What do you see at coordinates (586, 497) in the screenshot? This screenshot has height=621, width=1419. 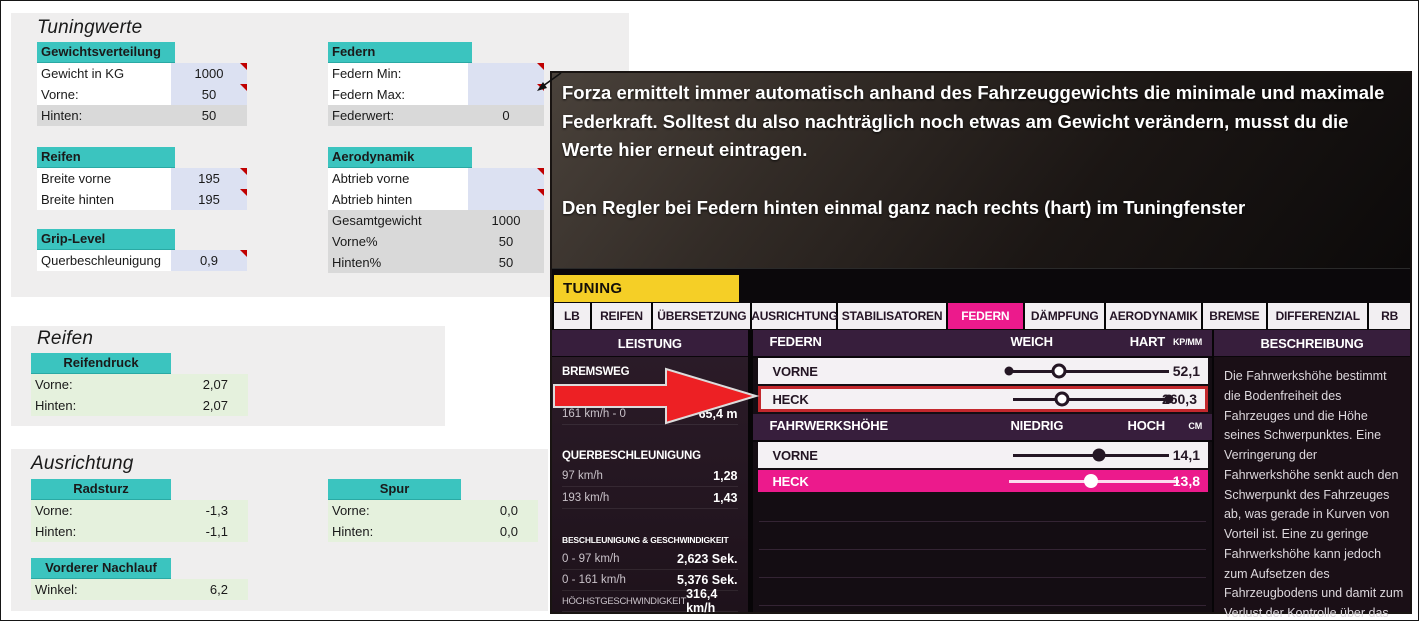 I see `stat-label: 193 km/h` at bounding box center [586, 497].